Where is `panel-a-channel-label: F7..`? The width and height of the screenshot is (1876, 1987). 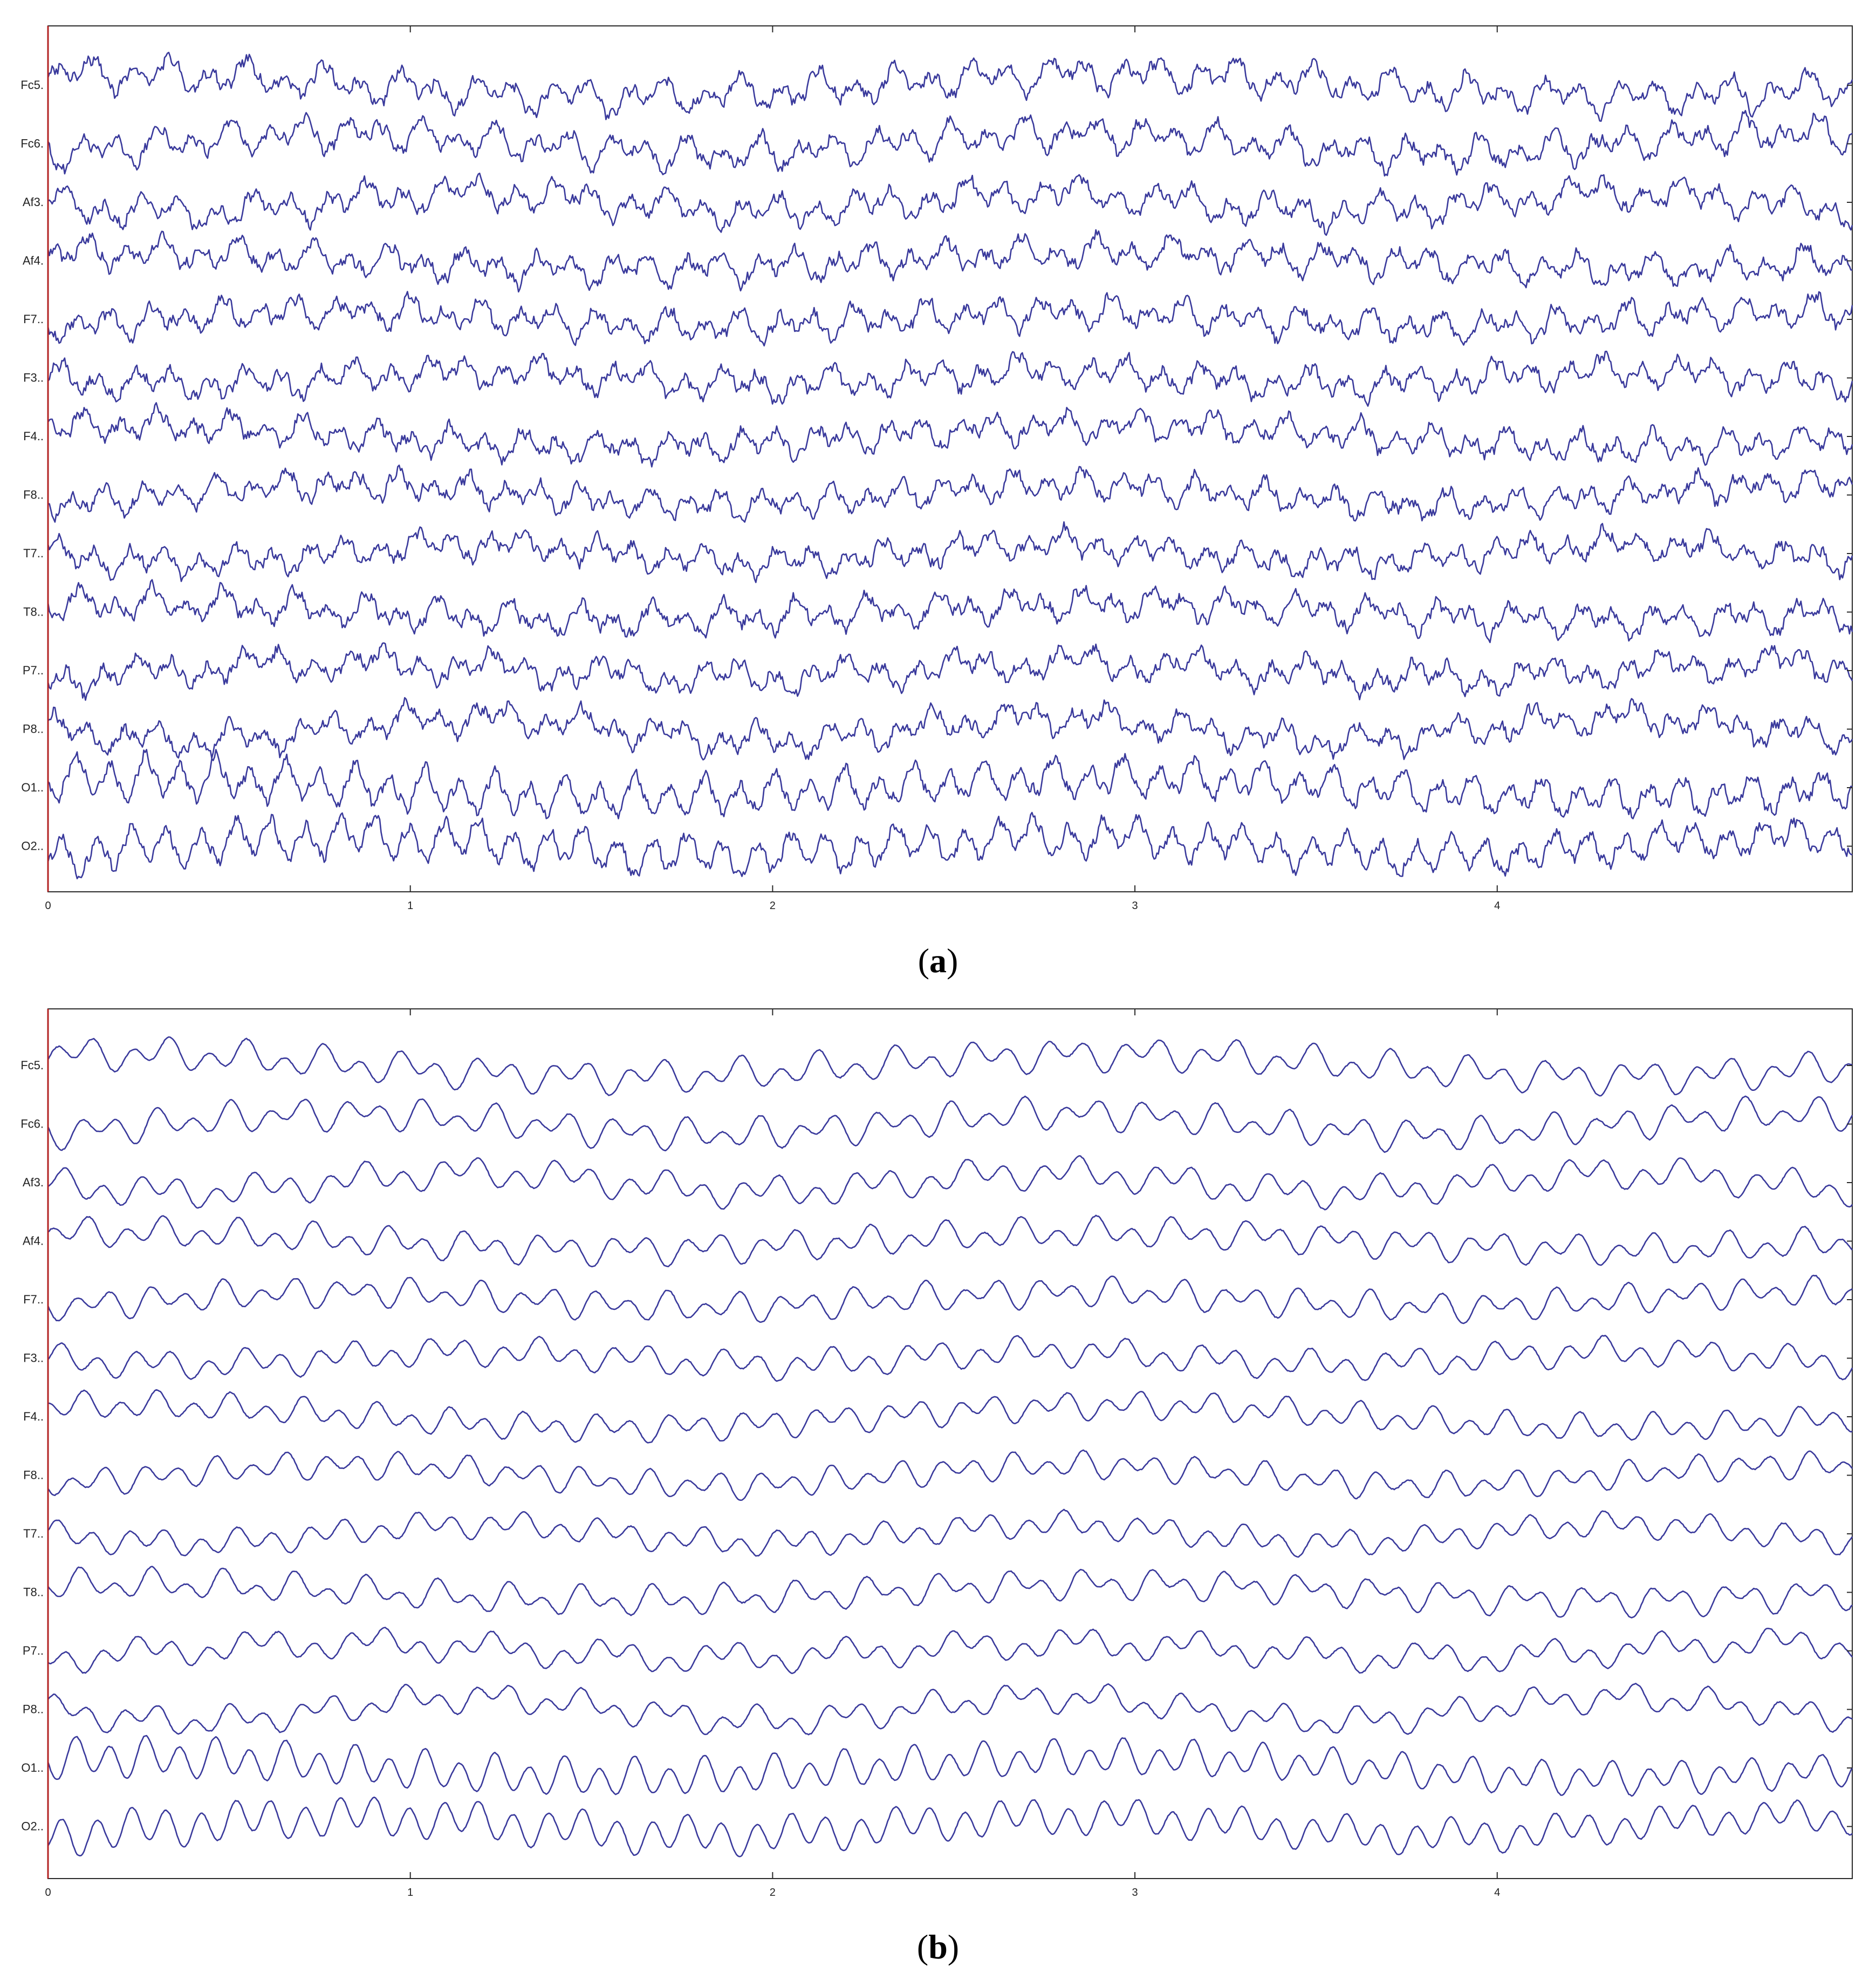
panel-a-channel-label: F7.. is located at coordinates (33, 319).